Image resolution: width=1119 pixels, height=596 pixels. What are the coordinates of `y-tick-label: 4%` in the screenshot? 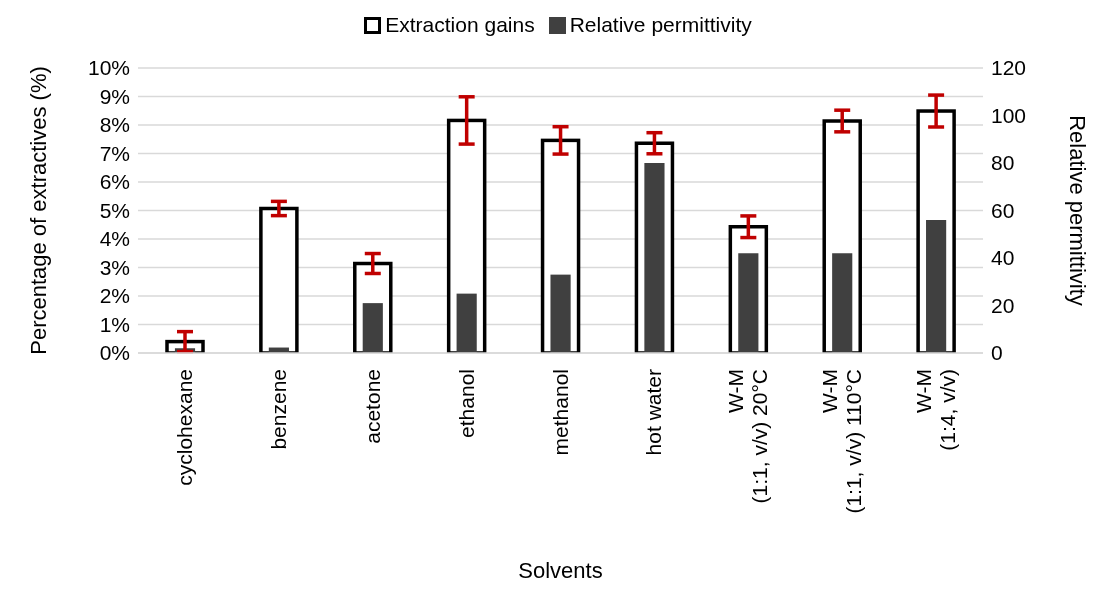 It's located at (114, 239).